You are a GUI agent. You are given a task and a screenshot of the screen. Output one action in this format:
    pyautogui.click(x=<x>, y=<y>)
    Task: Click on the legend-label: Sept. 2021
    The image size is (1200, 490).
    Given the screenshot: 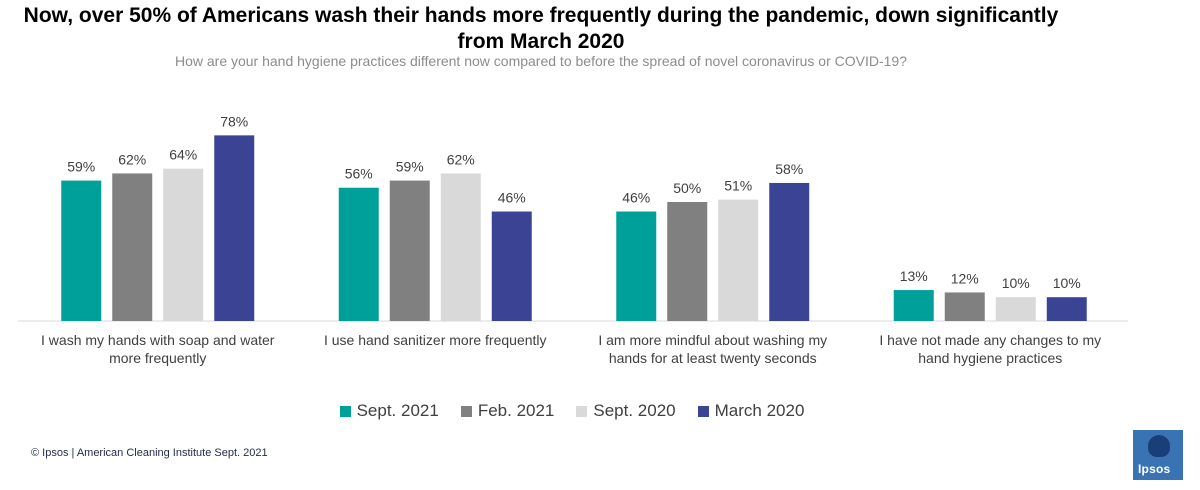 What is the action you would take?
    pyautogui.click(x=397, y=410)
    